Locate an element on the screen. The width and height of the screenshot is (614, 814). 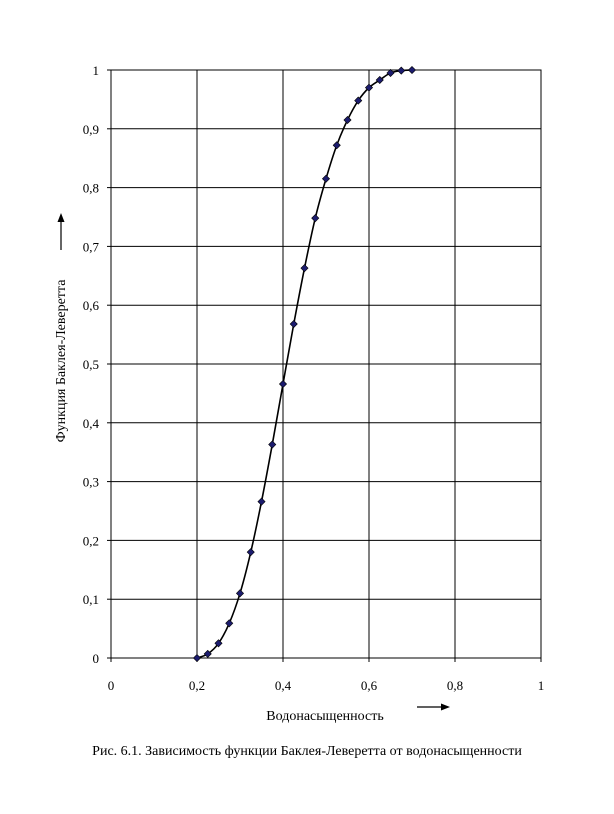
y-tick-label: 0,1 is located at coordinates (91, 599).